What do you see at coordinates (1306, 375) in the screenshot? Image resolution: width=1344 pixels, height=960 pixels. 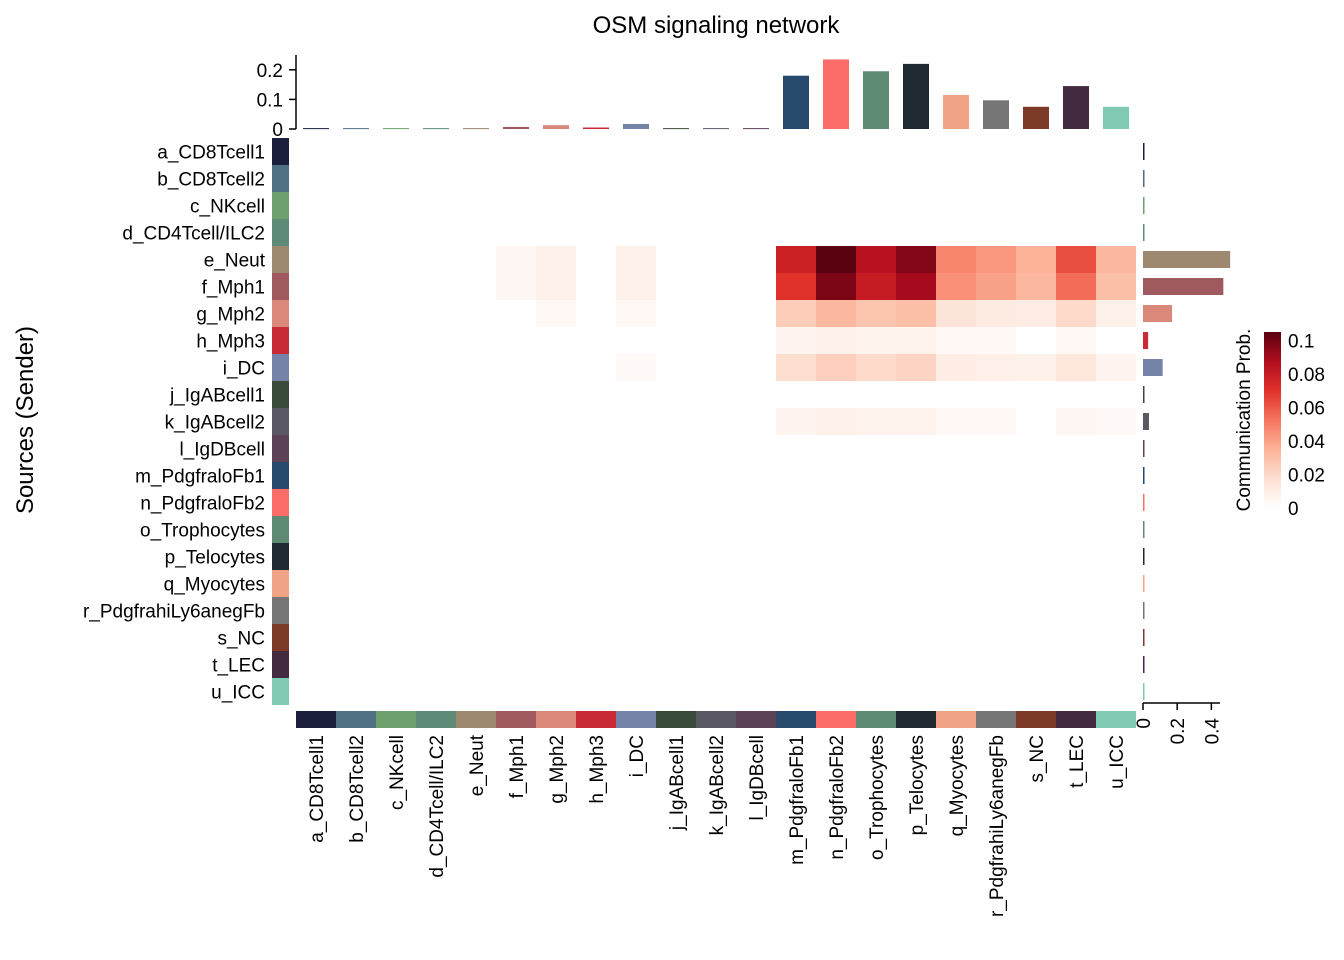 I see `legend-tick-label: 0.08` at bounding box center [1306, 375].